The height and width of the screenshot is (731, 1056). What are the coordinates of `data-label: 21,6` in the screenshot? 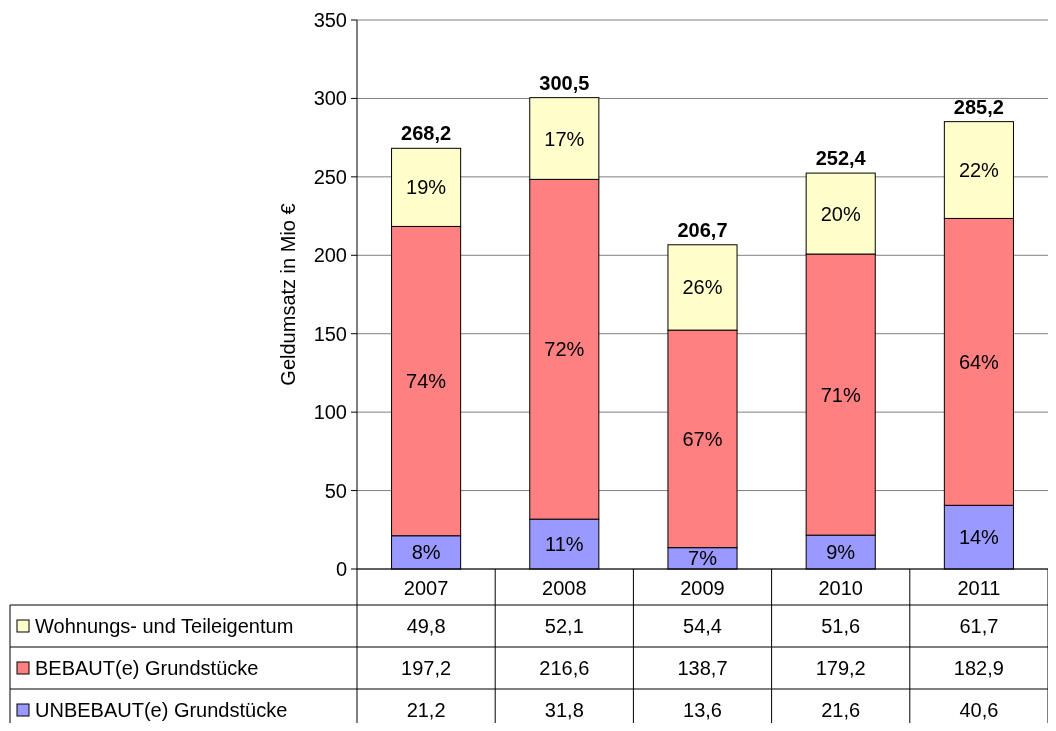 It's located at (841, 710).